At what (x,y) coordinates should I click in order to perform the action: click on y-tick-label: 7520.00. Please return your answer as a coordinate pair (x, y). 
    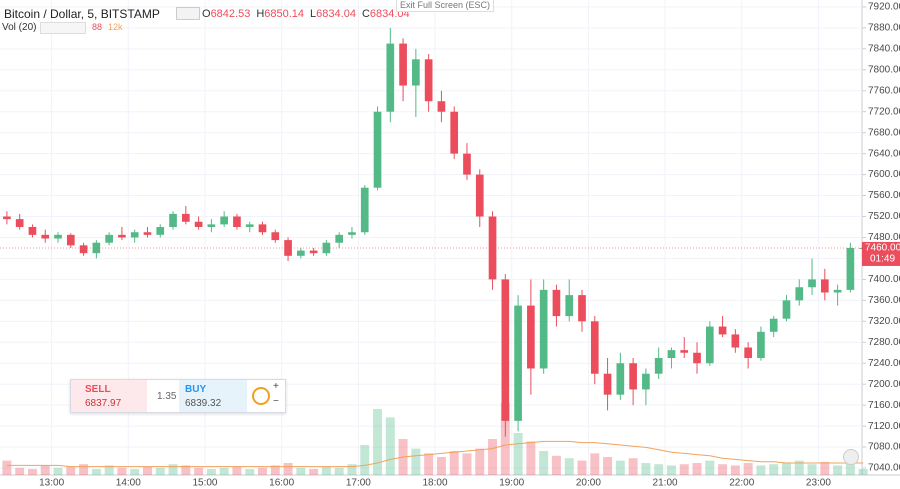
    Looking at the image, I should click on (884, 216).